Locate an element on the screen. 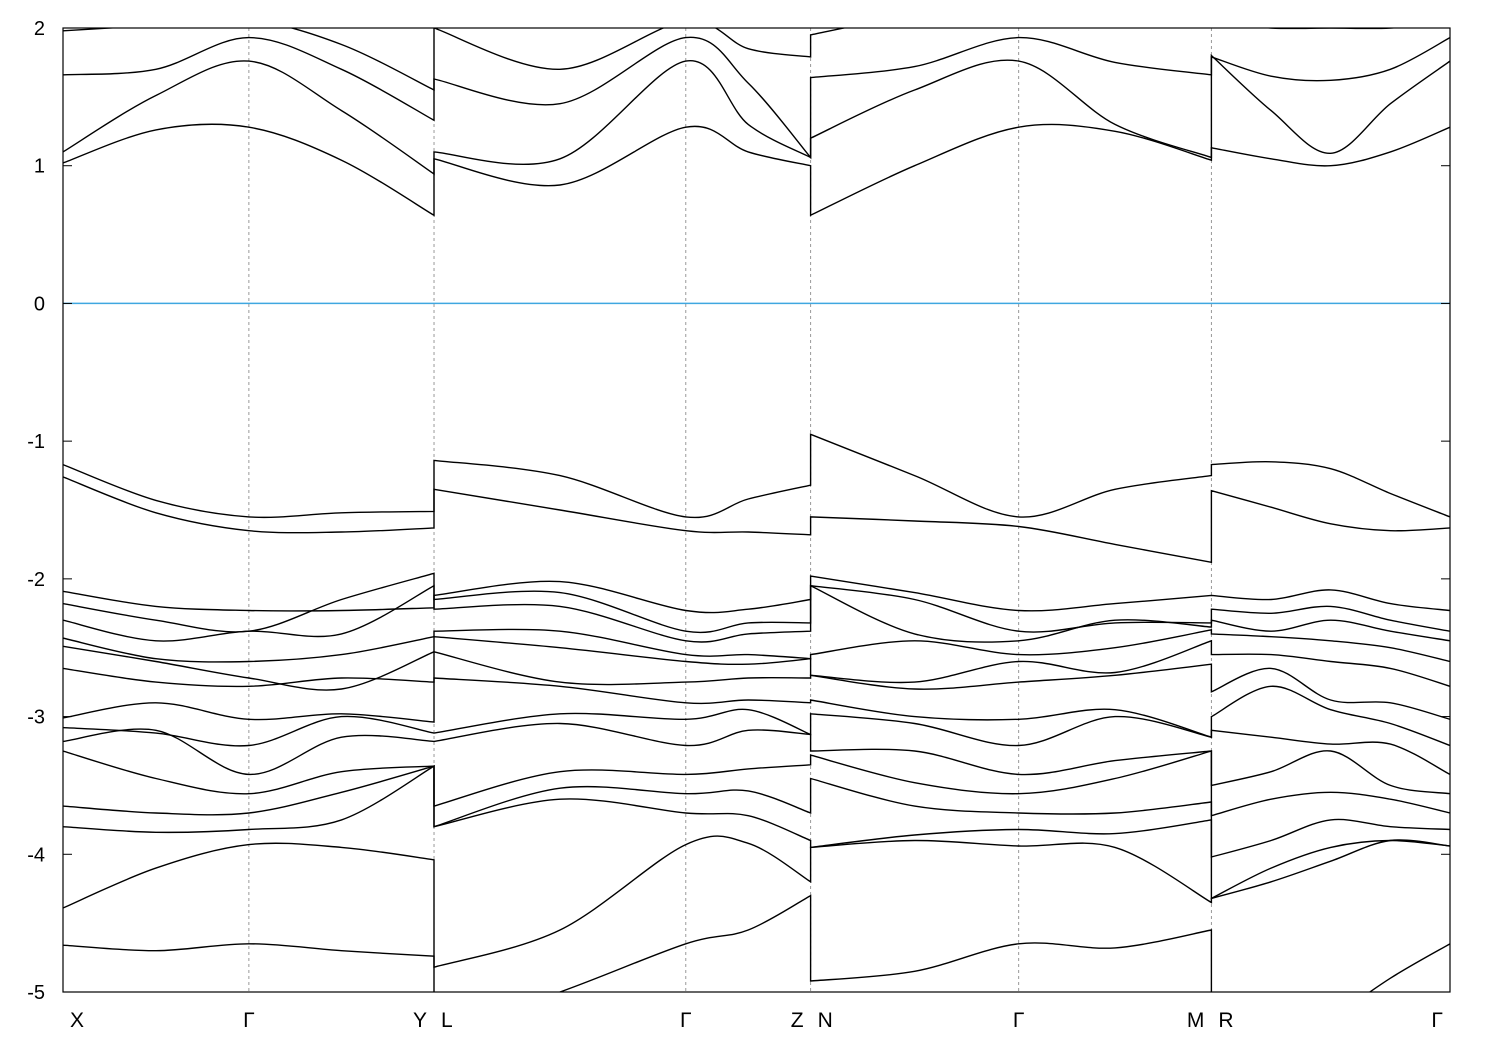  y-tick-label: 0 is located at coordinates (39, 304).